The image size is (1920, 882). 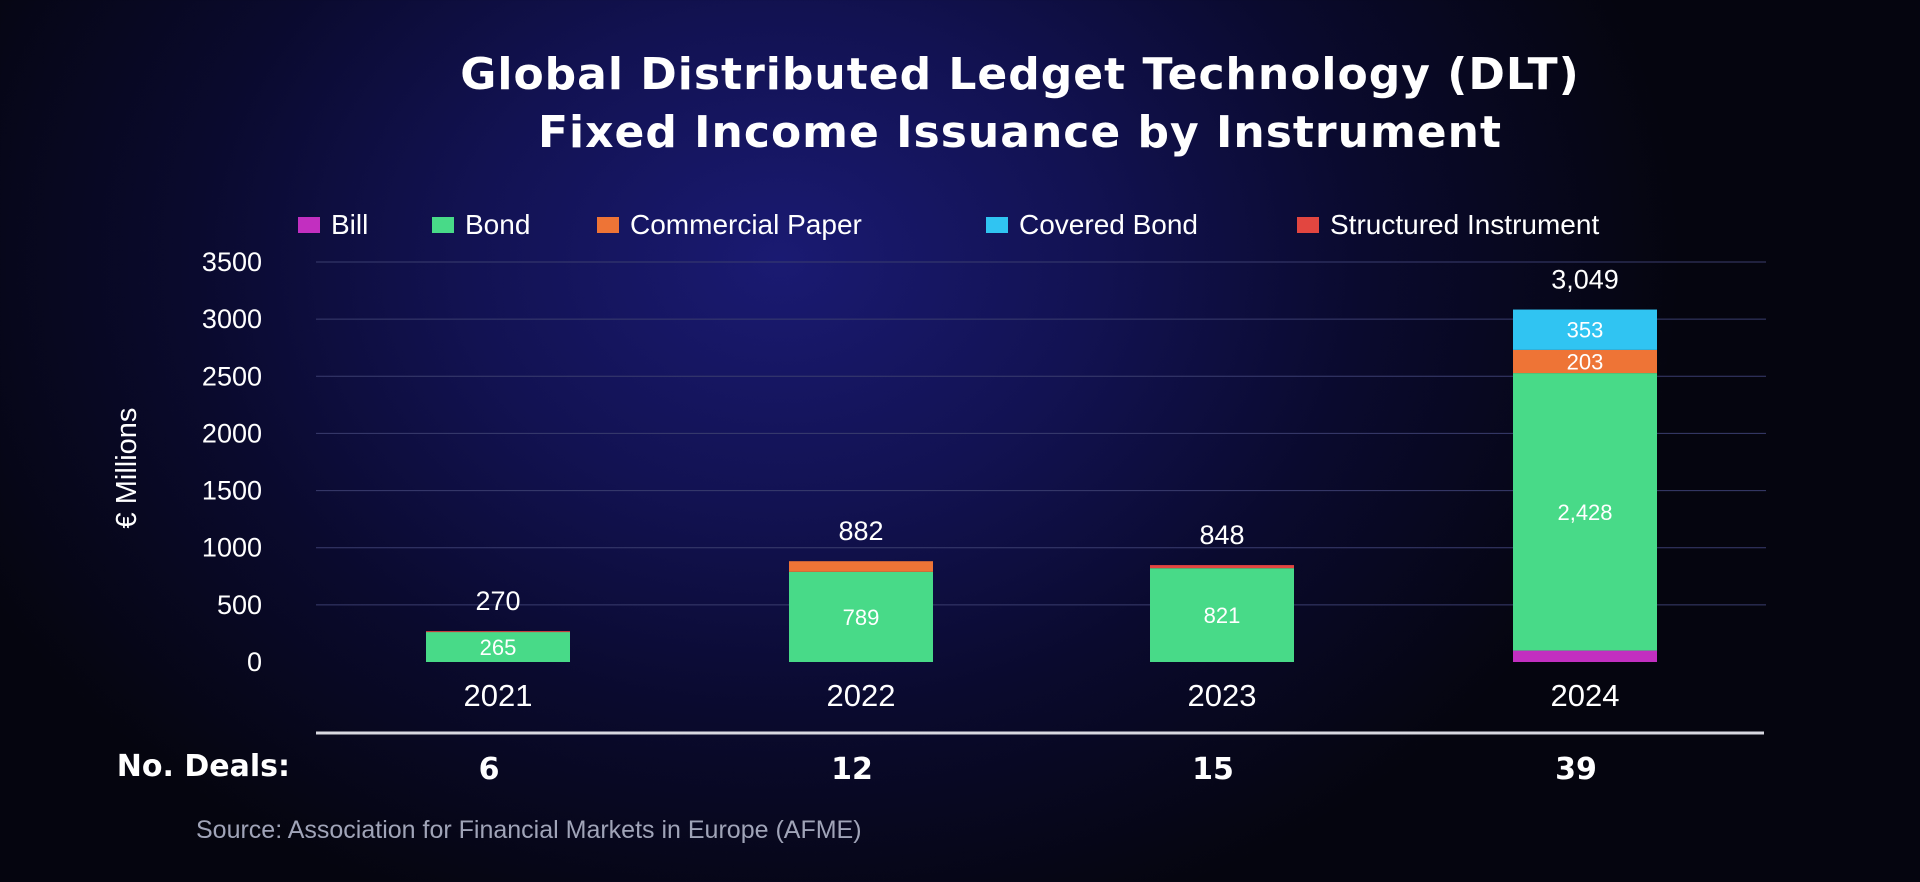 What do you see at coordinates (1213, 769) in the screenshot?
I see `deals-count: 15` at bounding box center [1213, 769].